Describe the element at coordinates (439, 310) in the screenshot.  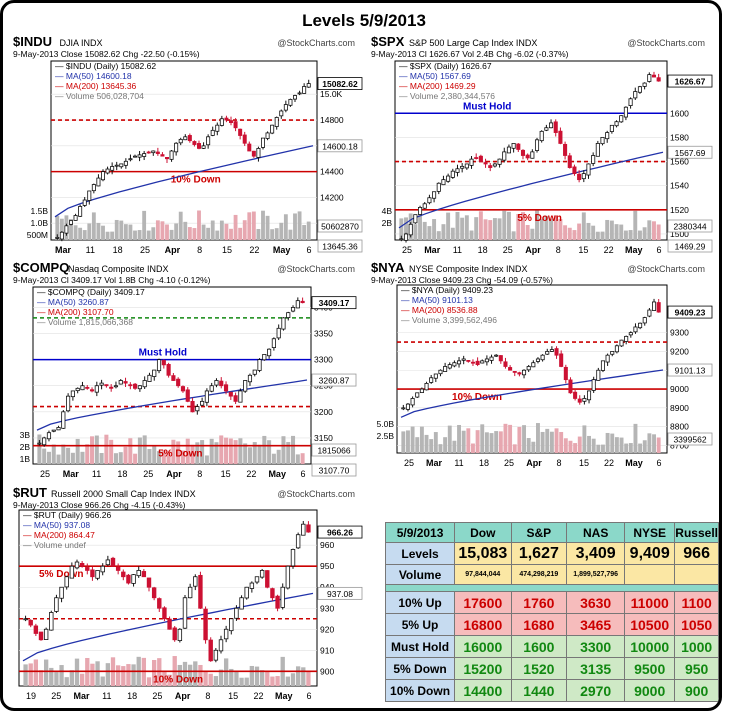
I see `legend-entry: — MA(200) 8536.88` at that location.